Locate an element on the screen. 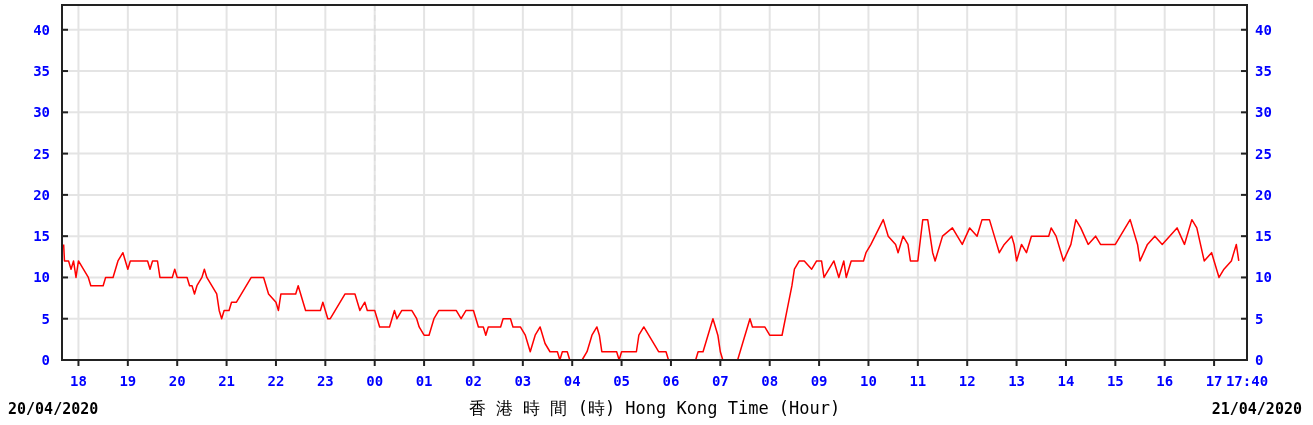 The height and width of the screenshot is (425, 1313). y2-tick-label: 10 is located at coordinates (1263, 277).